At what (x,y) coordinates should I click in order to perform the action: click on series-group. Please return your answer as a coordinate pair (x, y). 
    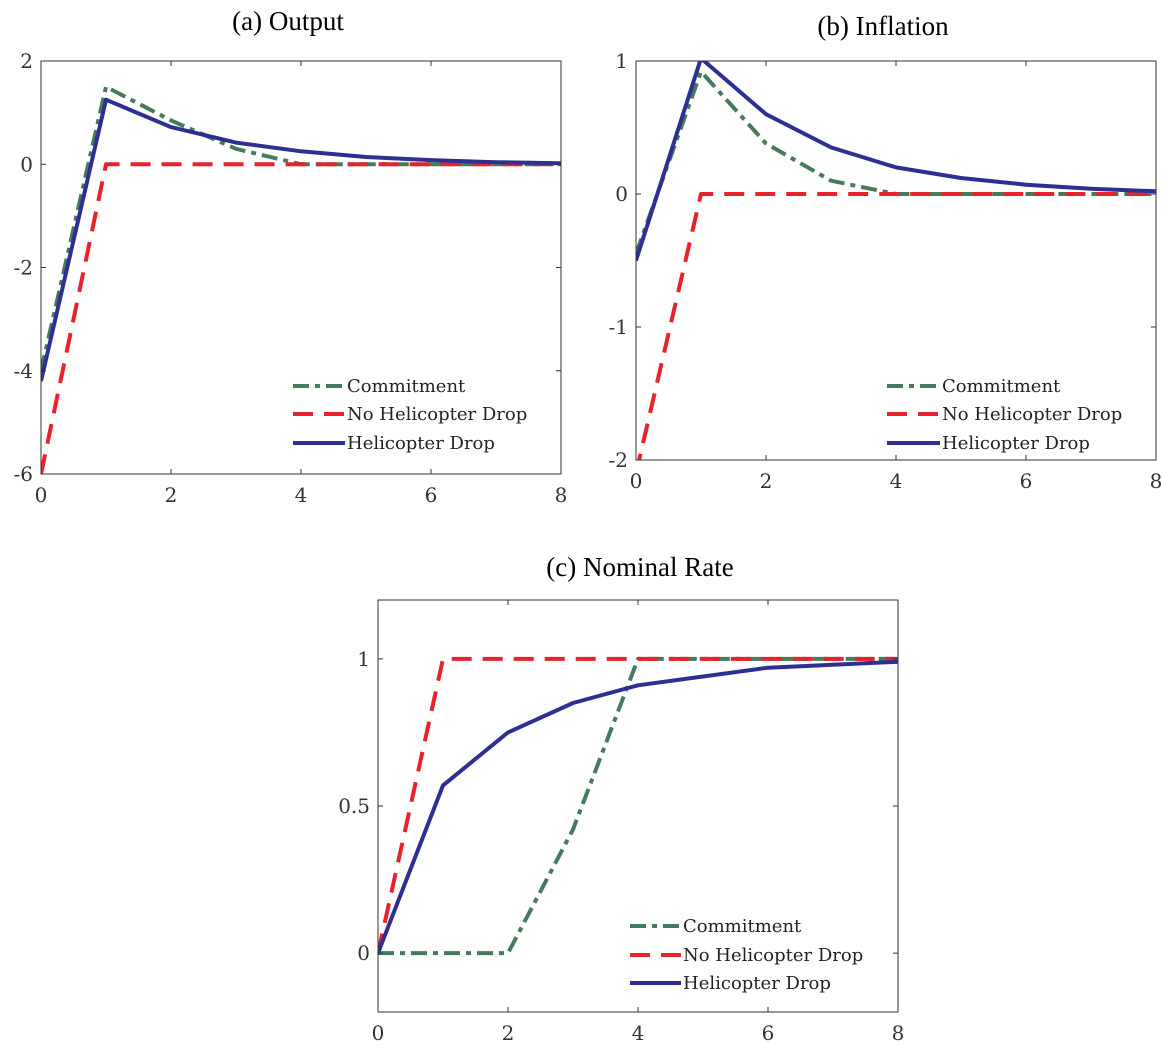
    Looking at the image, I should click on (638, 806).